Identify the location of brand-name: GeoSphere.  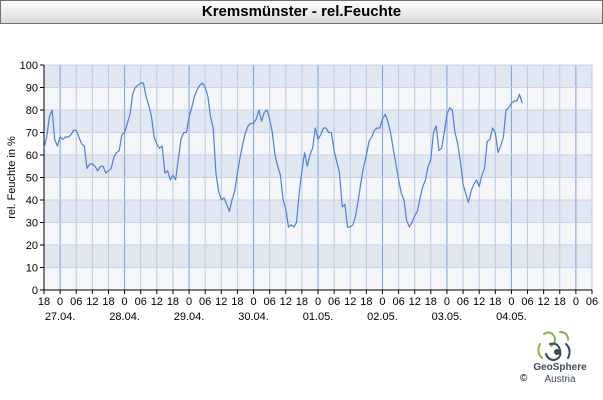
(560, 367).